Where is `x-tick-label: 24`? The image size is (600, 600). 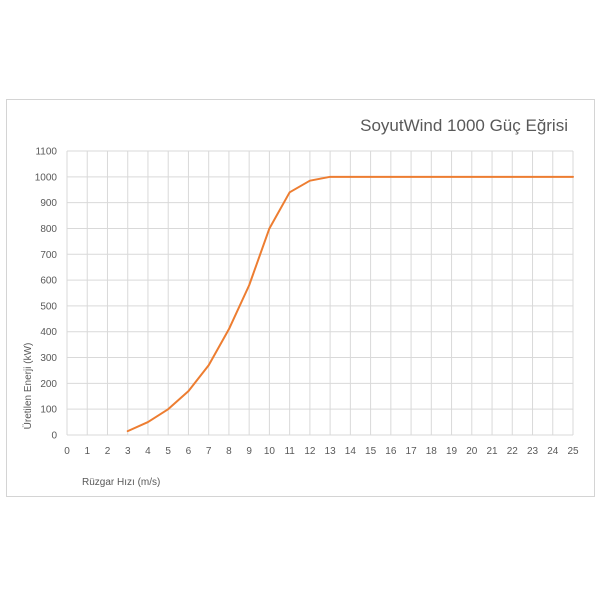
x-tick-label: 24 is located at coordinates (553, 451).